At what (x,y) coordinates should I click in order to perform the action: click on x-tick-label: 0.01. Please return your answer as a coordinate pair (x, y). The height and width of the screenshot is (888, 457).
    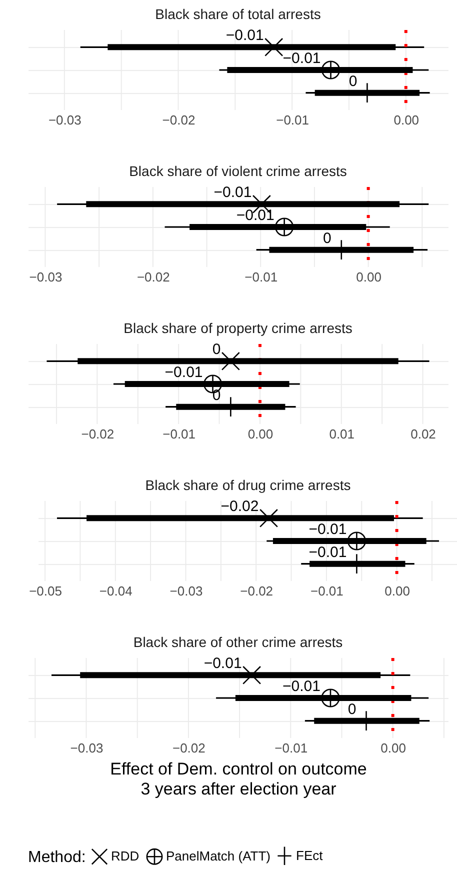
    Looking at the image, I should click on (342, 434).